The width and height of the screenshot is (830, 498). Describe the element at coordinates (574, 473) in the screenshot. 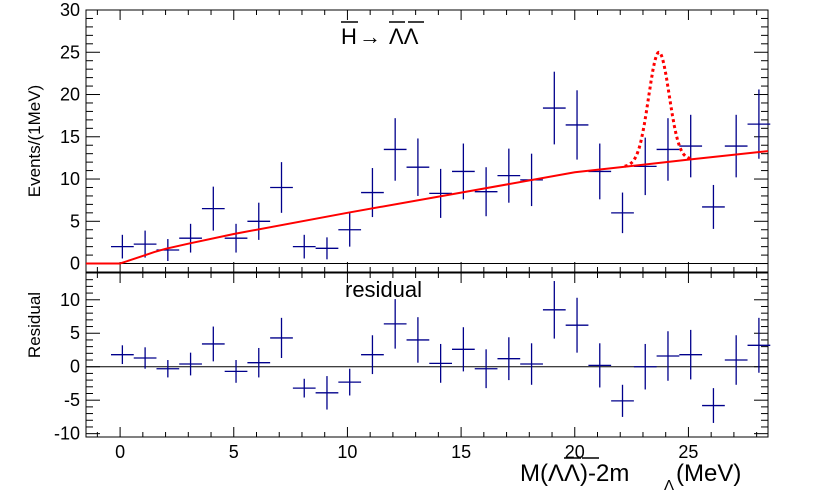

I see `x-axis-label-main: M(ΛΛ)-2m` at that location.